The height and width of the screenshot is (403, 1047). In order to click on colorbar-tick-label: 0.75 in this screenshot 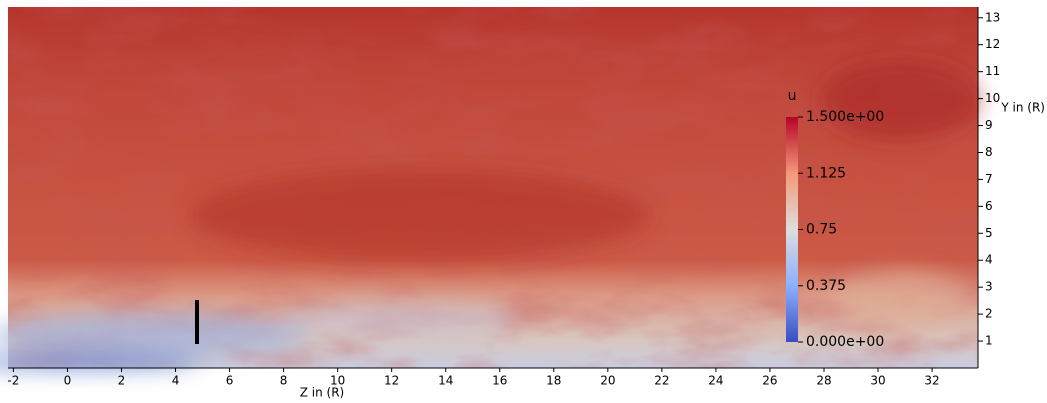, I will do `click(821, 230)`.